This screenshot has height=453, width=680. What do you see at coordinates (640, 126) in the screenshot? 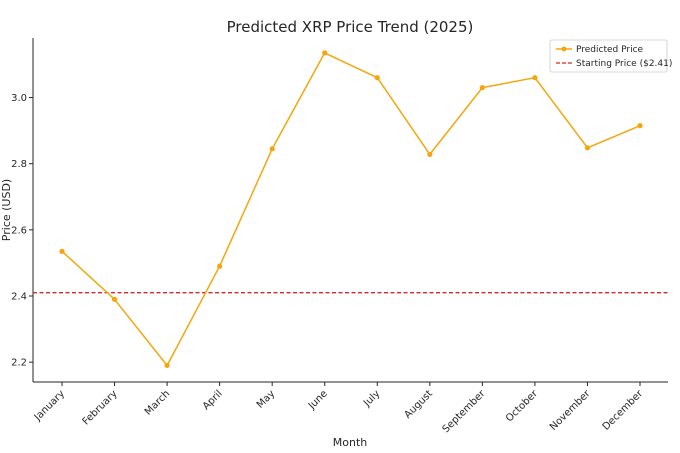
I see `data-point-december` at bounding box center [640, 126].